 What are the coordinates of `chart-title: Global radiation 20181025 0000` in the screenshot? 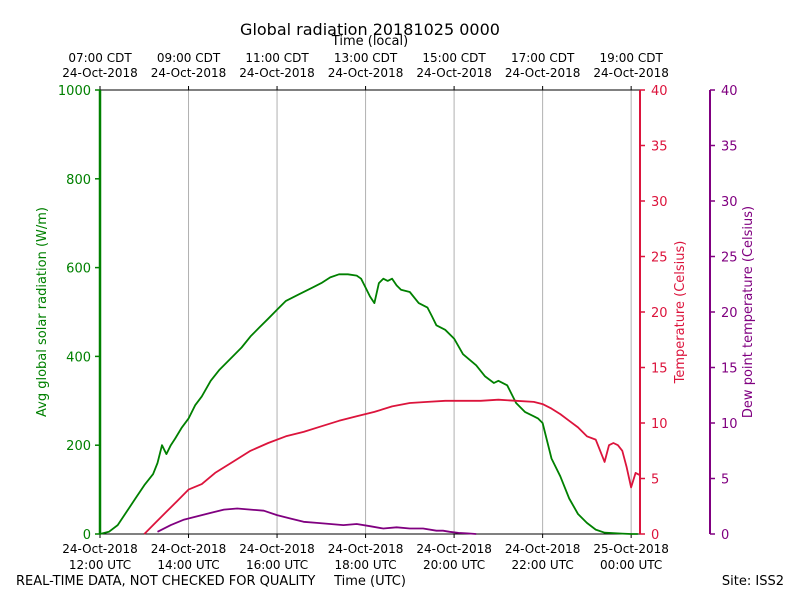 It's located at (370, 29).